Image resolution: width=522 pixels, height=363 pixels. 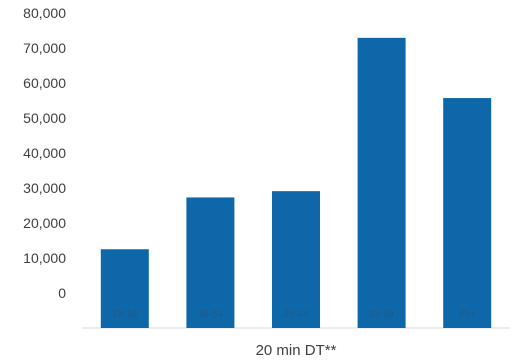 I want to click on y-tick-label: 10,000, so click(x=44, y=258).